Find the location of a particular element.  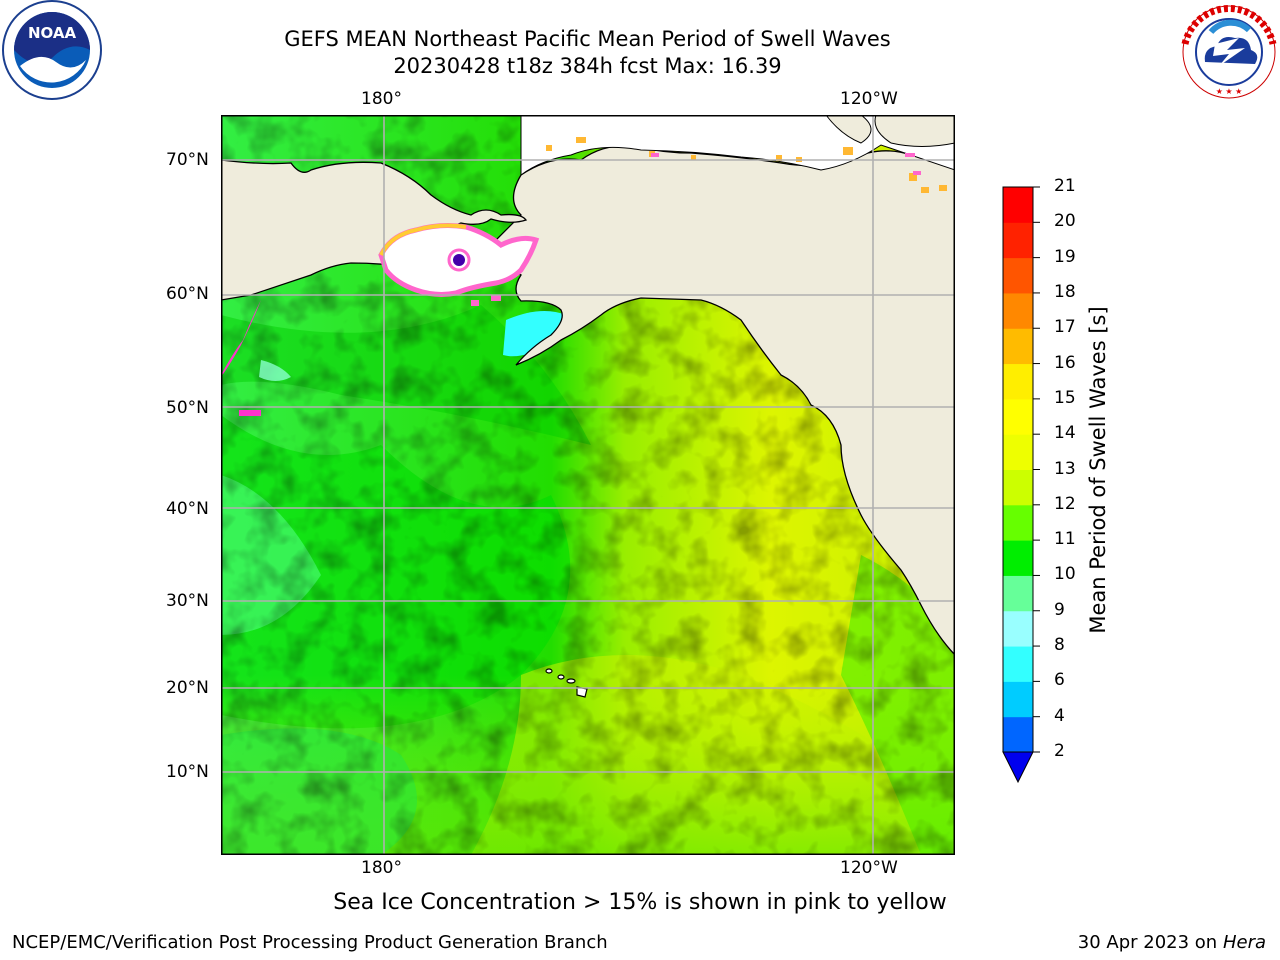

lat-label-40n: 40°N is located at coordinates (187, 509).